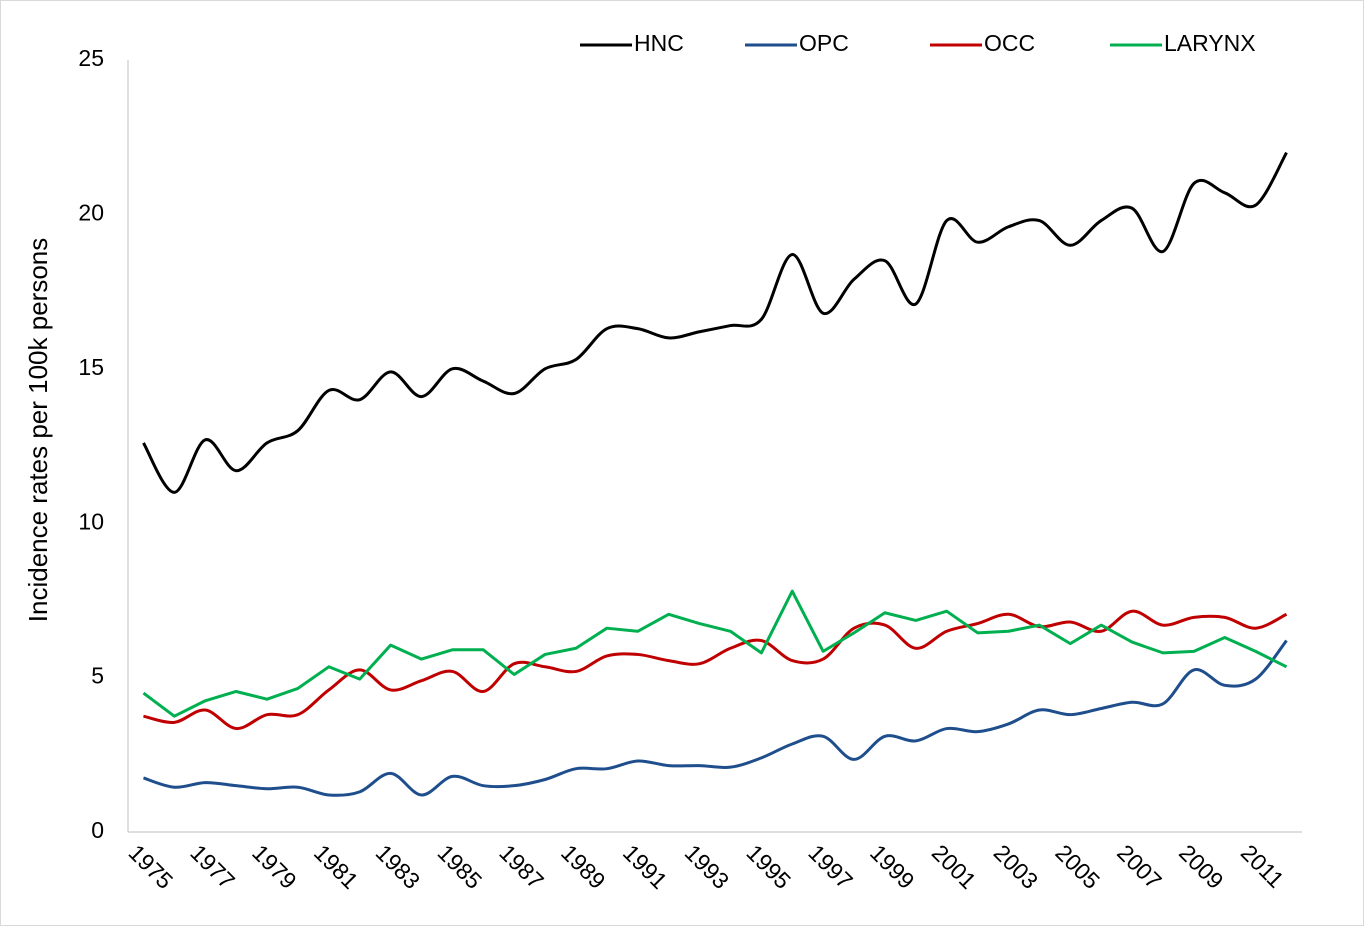  I want to click on y-tick-label: 0, so click(97, 830).